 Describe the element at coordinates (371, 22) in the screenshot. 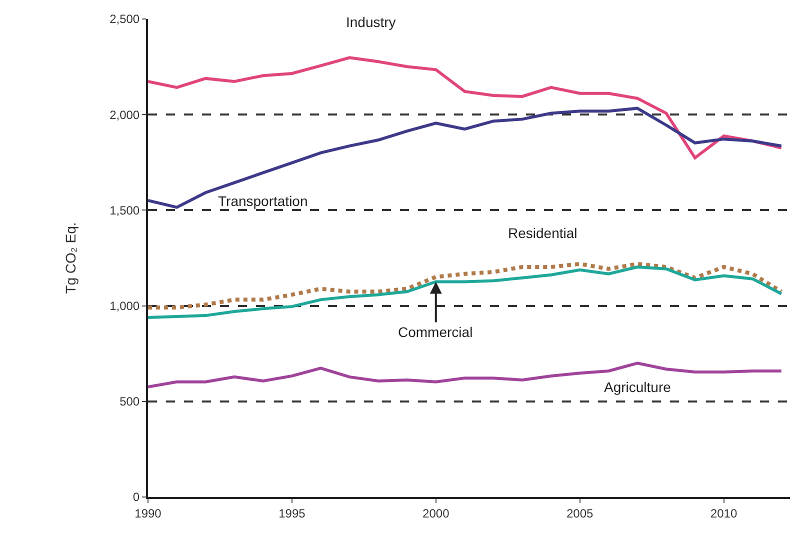

I see `series-label: Industry` at that location.